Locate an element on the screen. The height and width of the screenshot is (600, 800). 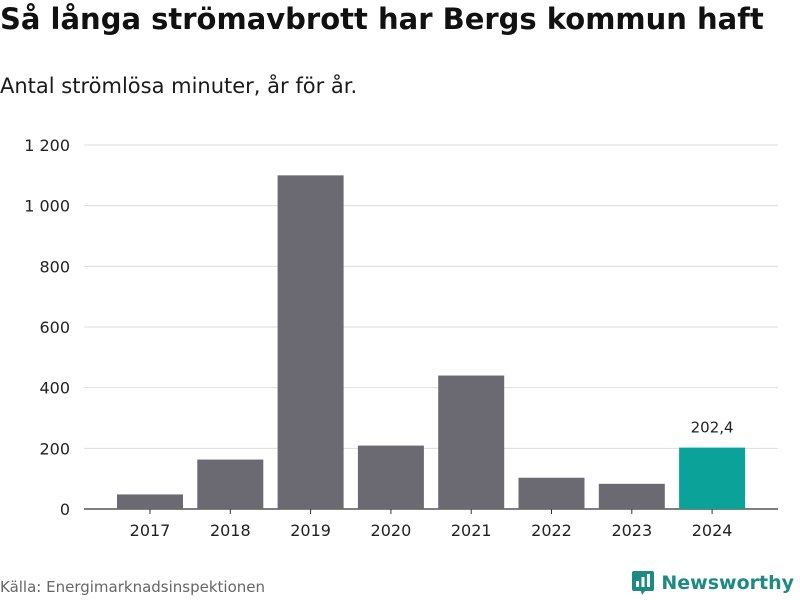
y-tick-label: 800 is located at coordinates (54, 266).